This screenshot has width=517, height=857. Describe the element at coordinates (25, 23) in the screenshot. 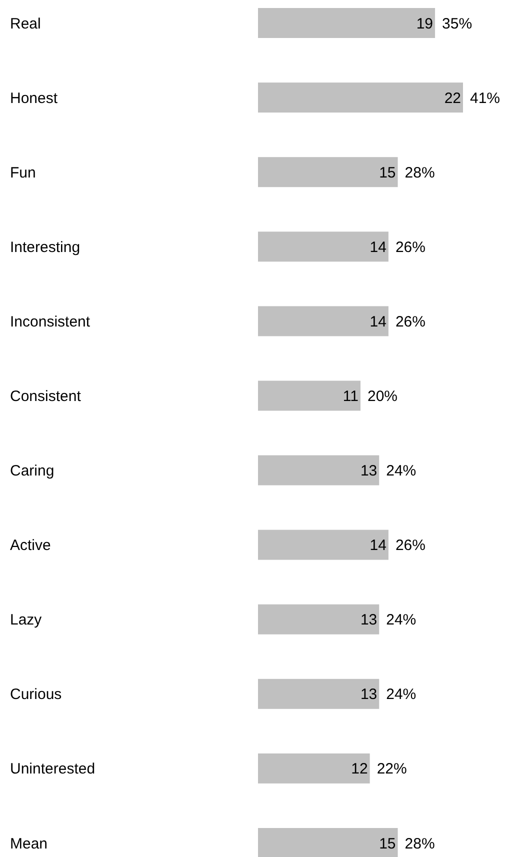

I see `y-tick-label: Real` at that location.